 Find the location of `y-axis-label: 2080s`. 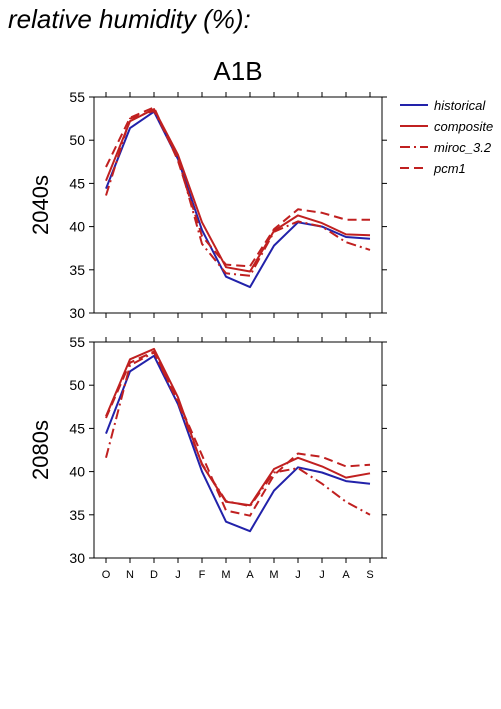

y-axis-label: 2080s is located at coordinates (40, 450).